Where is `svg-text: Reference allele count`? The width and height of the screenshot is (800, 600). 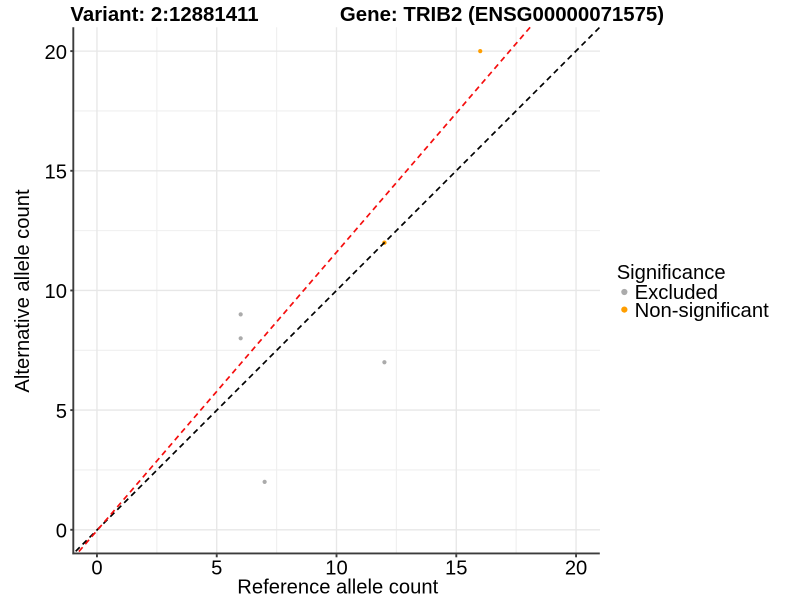 svg-text: Reference allele count is located at coordinates (337, 587).